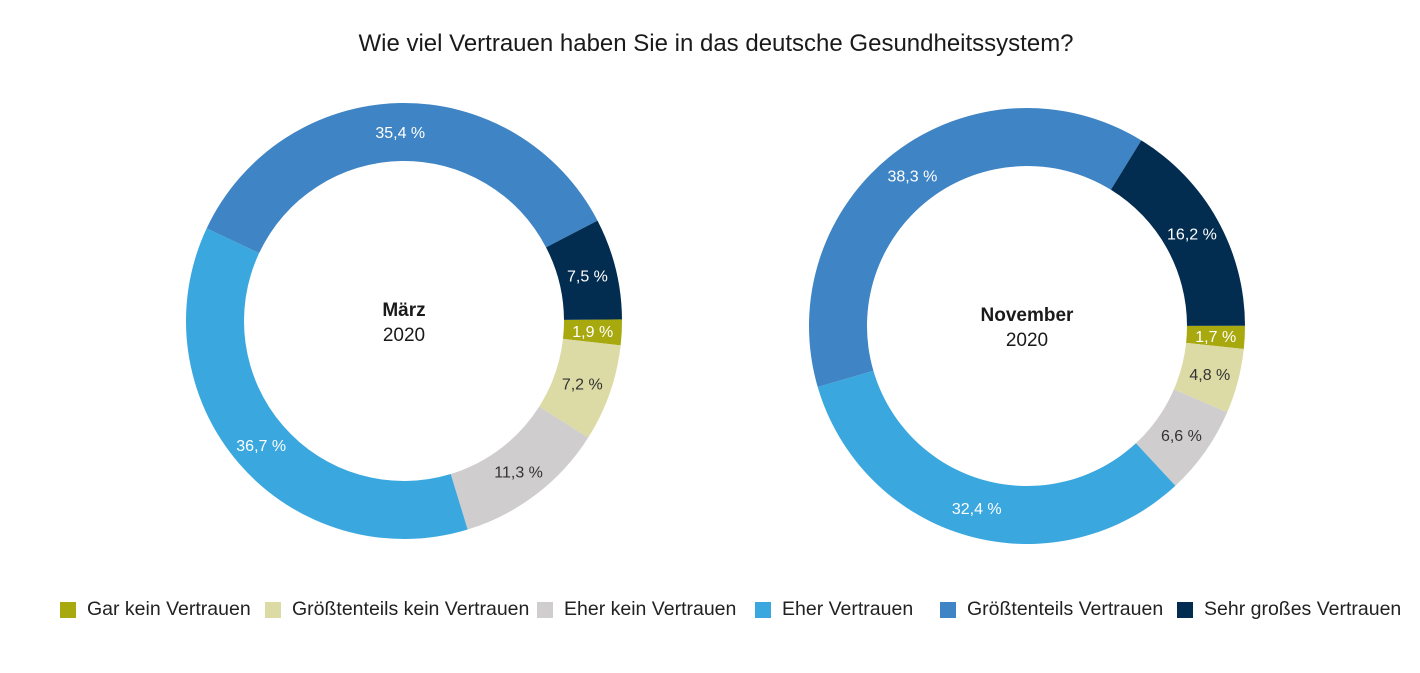  What do you see at coordinates (848, 609) in the screenshot?
I see `legend-label: Eher Vertrauen` at bounding box center [848, 609].